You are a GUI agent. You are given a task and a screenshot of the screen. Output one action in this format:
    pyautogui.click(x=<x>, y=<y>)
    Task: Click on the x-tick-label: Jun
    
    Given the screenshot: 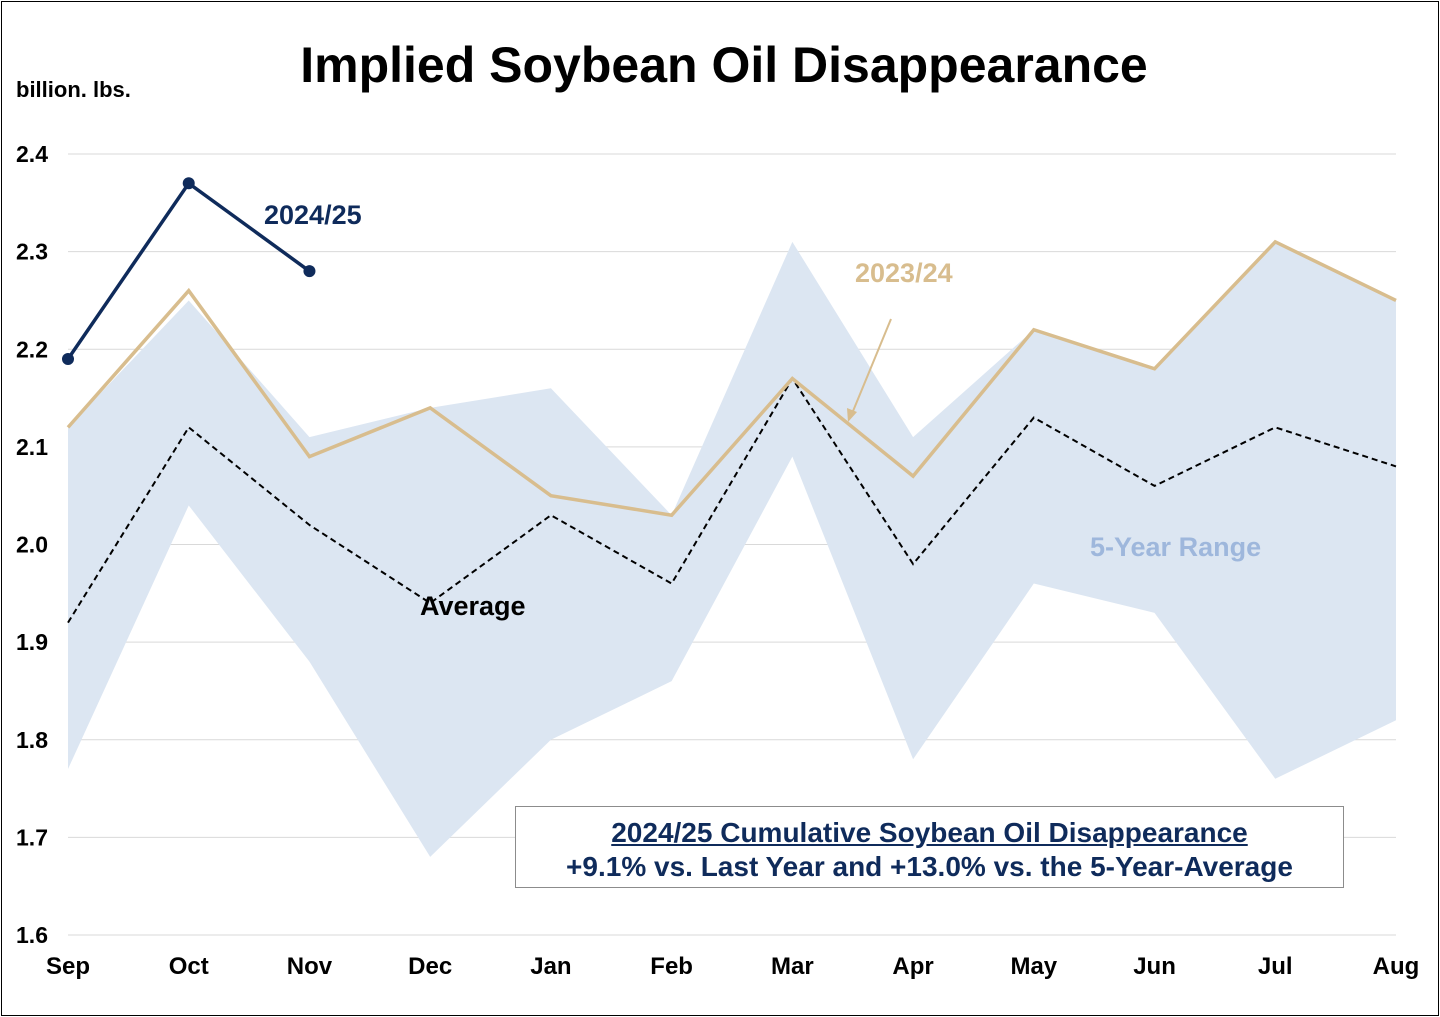 What is the action you would take?
    pyautogui.click(x=1154, y=966)
    